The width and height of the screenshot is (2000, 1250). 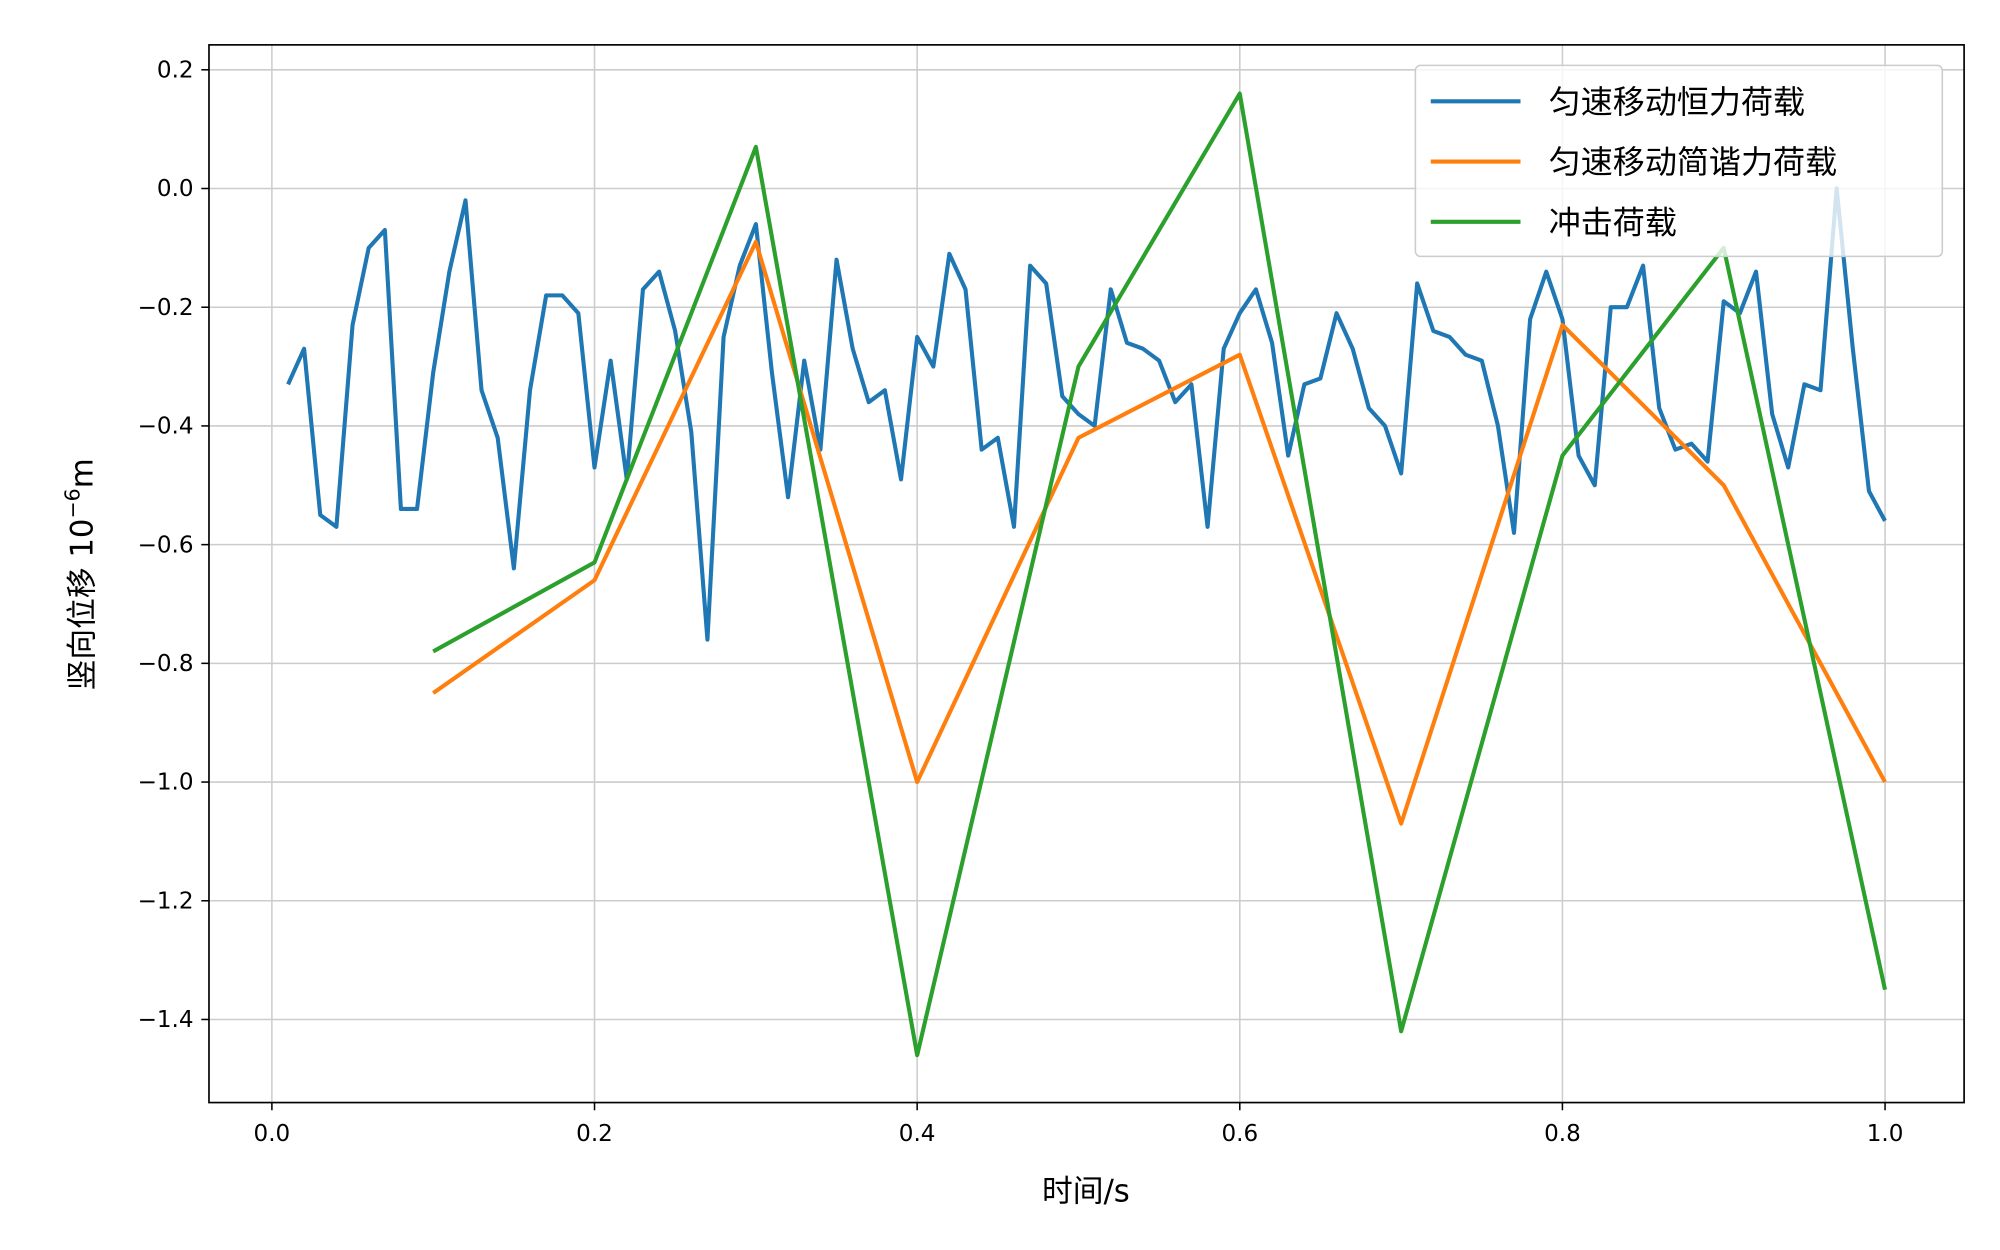 I want to click on y-tick-label: −1.0, so click(x=166, y=783).